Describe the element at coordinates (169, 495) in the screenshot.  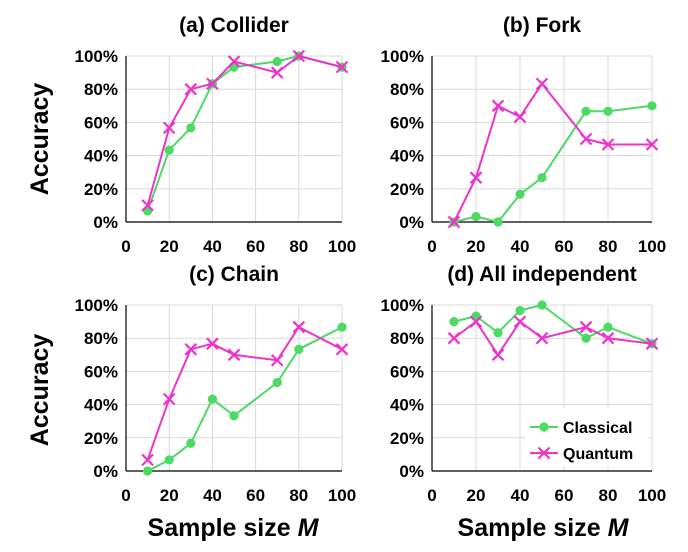
I see `panel-c-x-tick-label: 20` at that location.